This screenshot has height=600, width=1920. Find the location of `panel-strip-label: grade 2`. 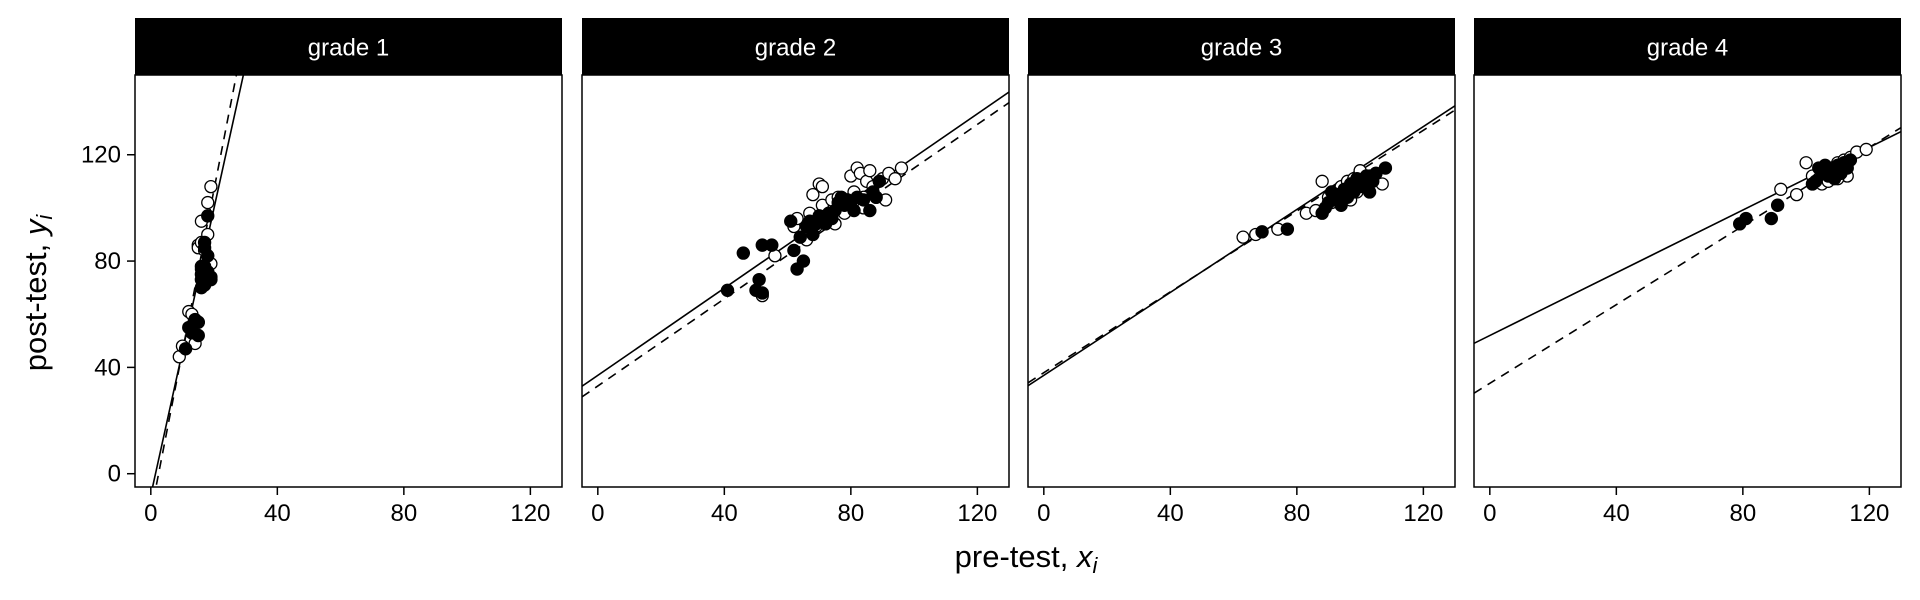

panel-strip-label: grade 2 is located at coordinates (795, 48).